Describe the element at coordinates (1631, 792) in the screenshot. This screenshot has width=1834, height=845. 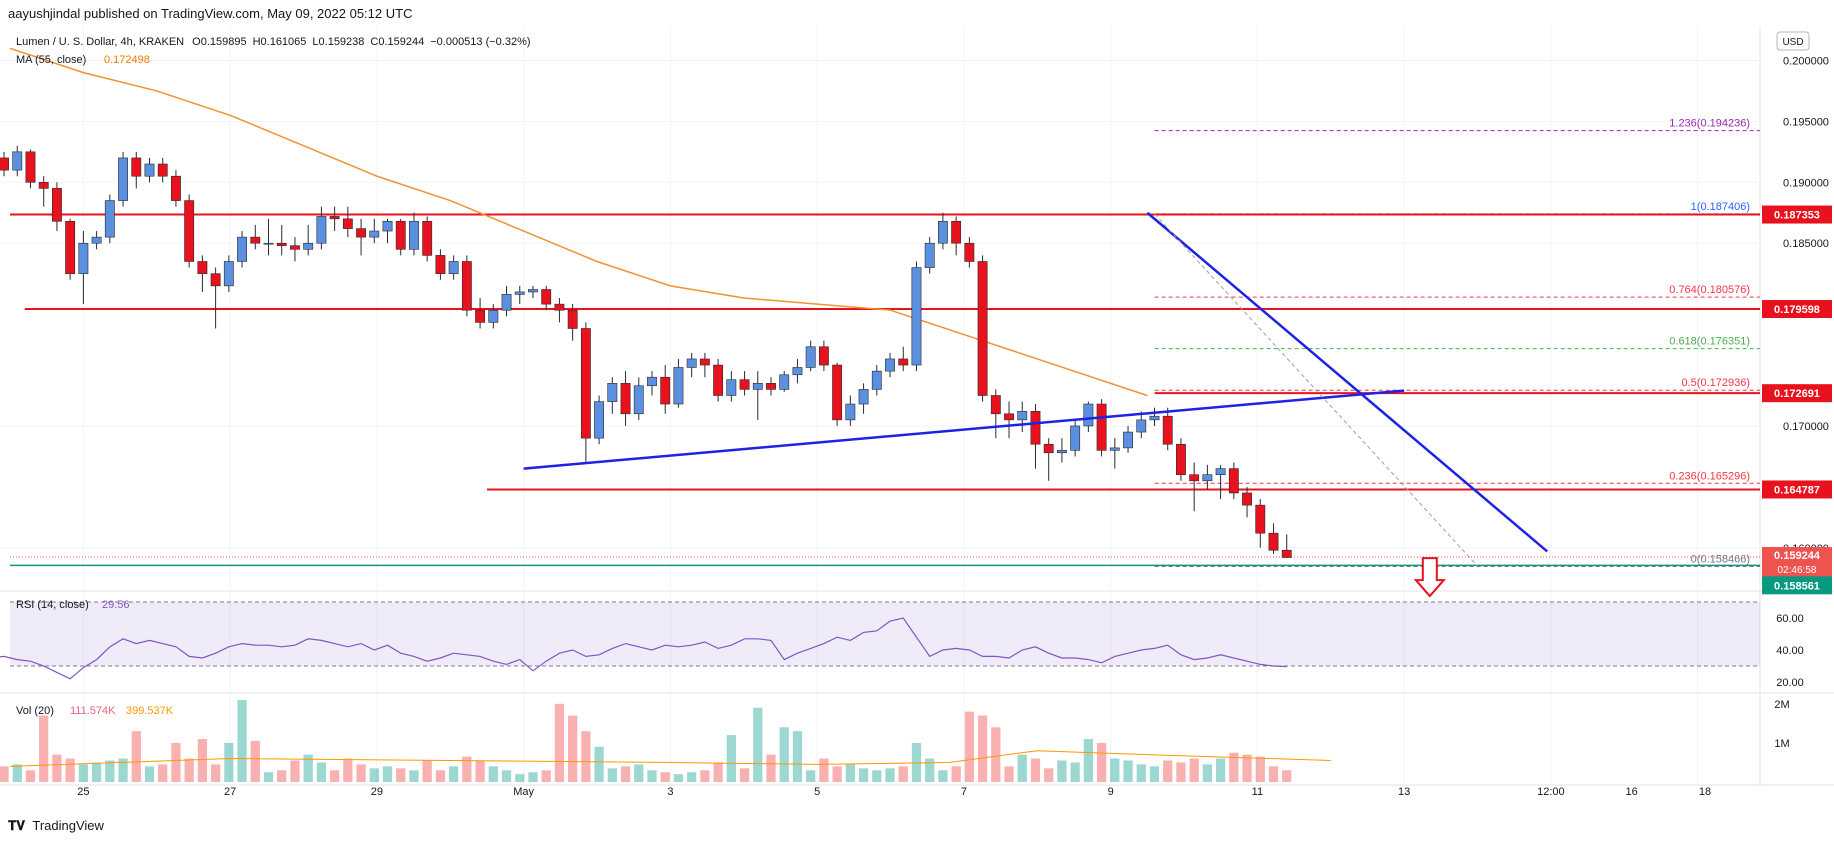
I see `time-tick-label: 16` at that location.